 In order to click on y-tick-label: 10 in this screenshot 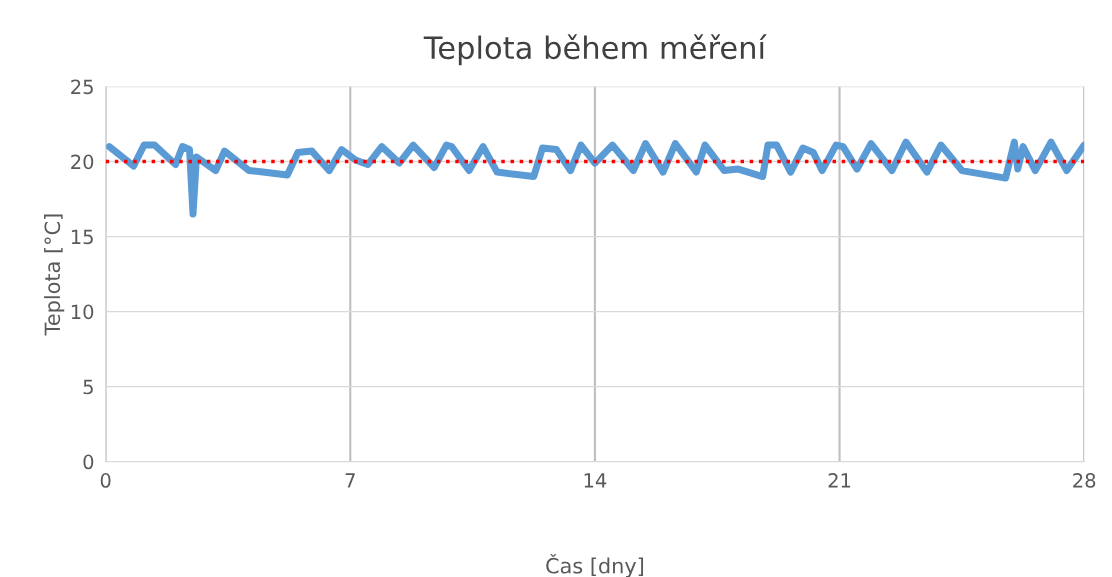, I will do `click(82, 312)`.